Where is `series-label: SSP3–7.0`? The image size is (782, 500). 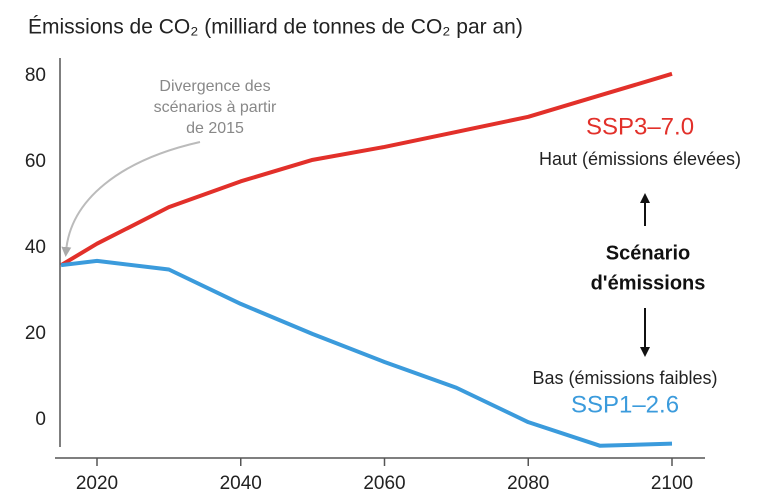 series-label: SSP3–7.0 is located at coordinates (640, 126).